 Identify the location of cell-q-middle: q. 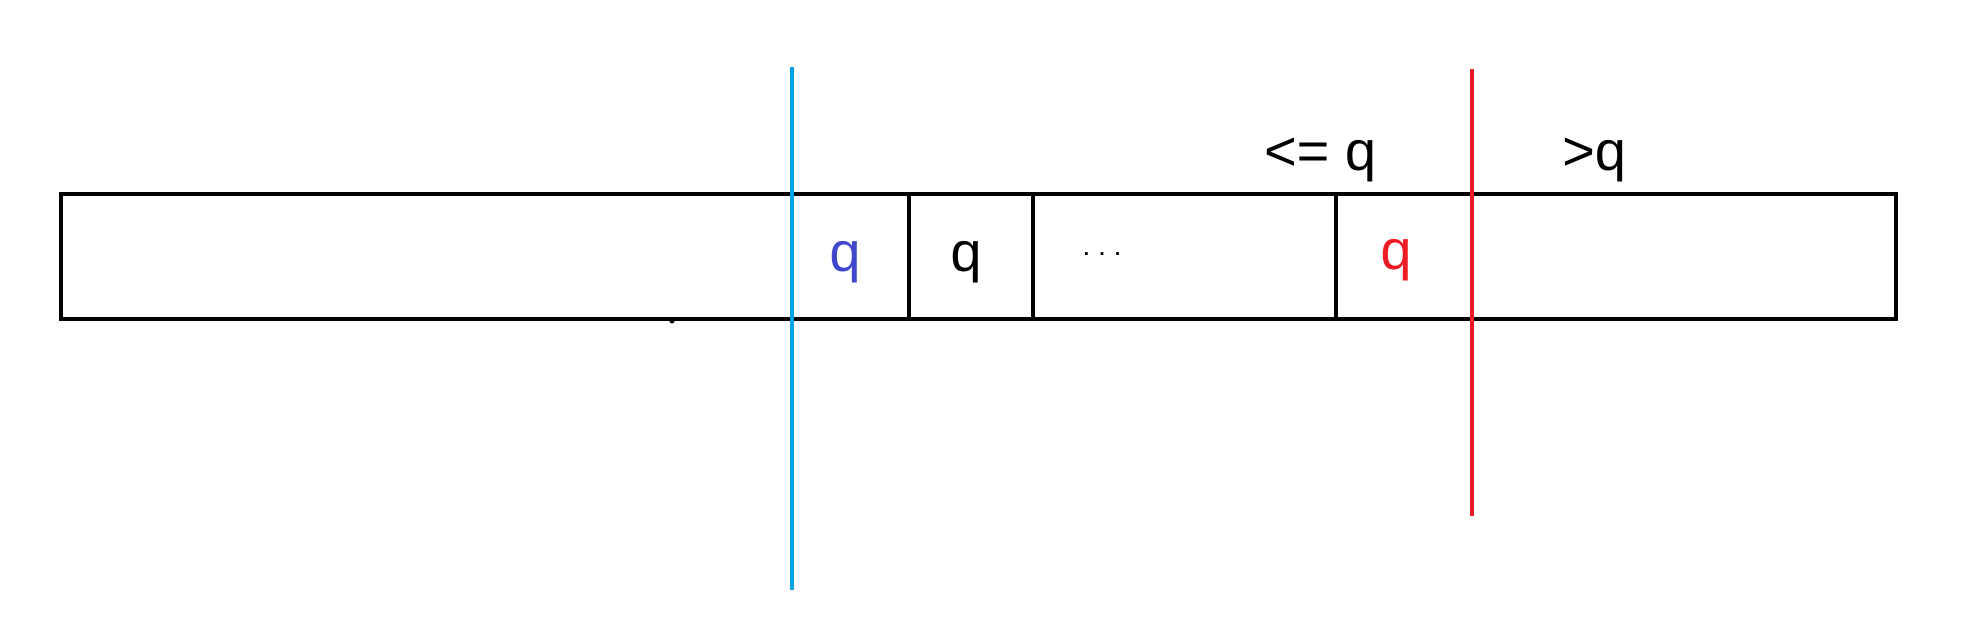
(965, 251).